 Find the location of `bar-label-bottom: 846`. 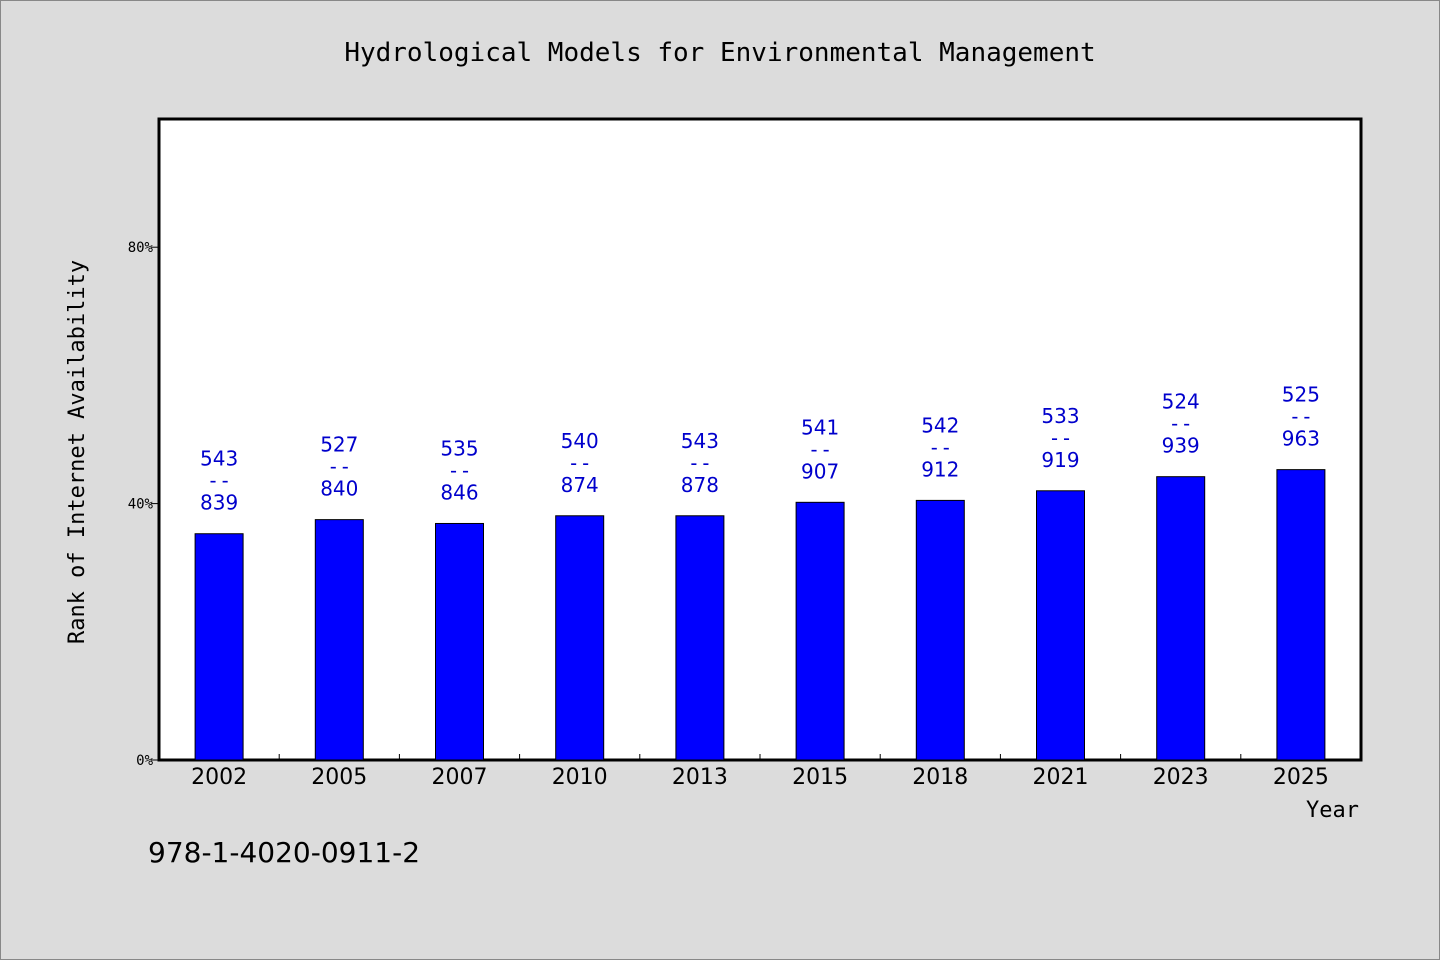

bar-label-bottom: 846 is located at coordinates (459, 492).